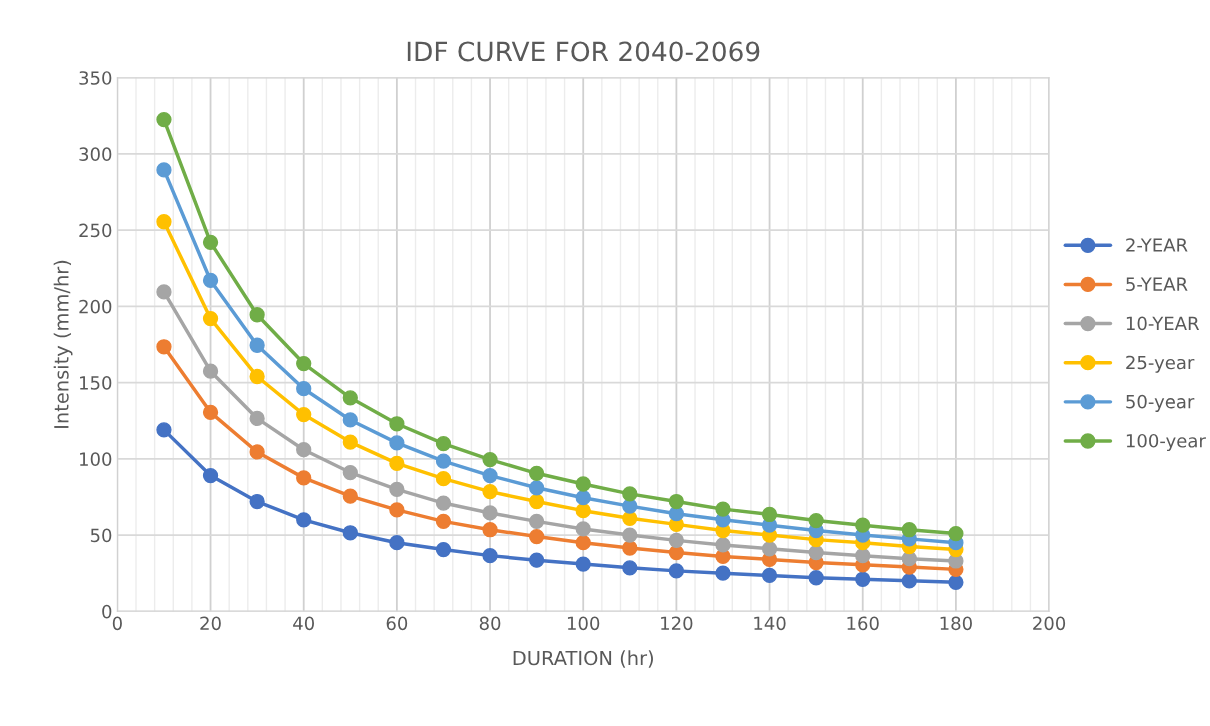 The image size is (1210, 726). Describe the element at coordinates (1049, 623) in the screenshot. I see `x-tick-label: 200` at that location.